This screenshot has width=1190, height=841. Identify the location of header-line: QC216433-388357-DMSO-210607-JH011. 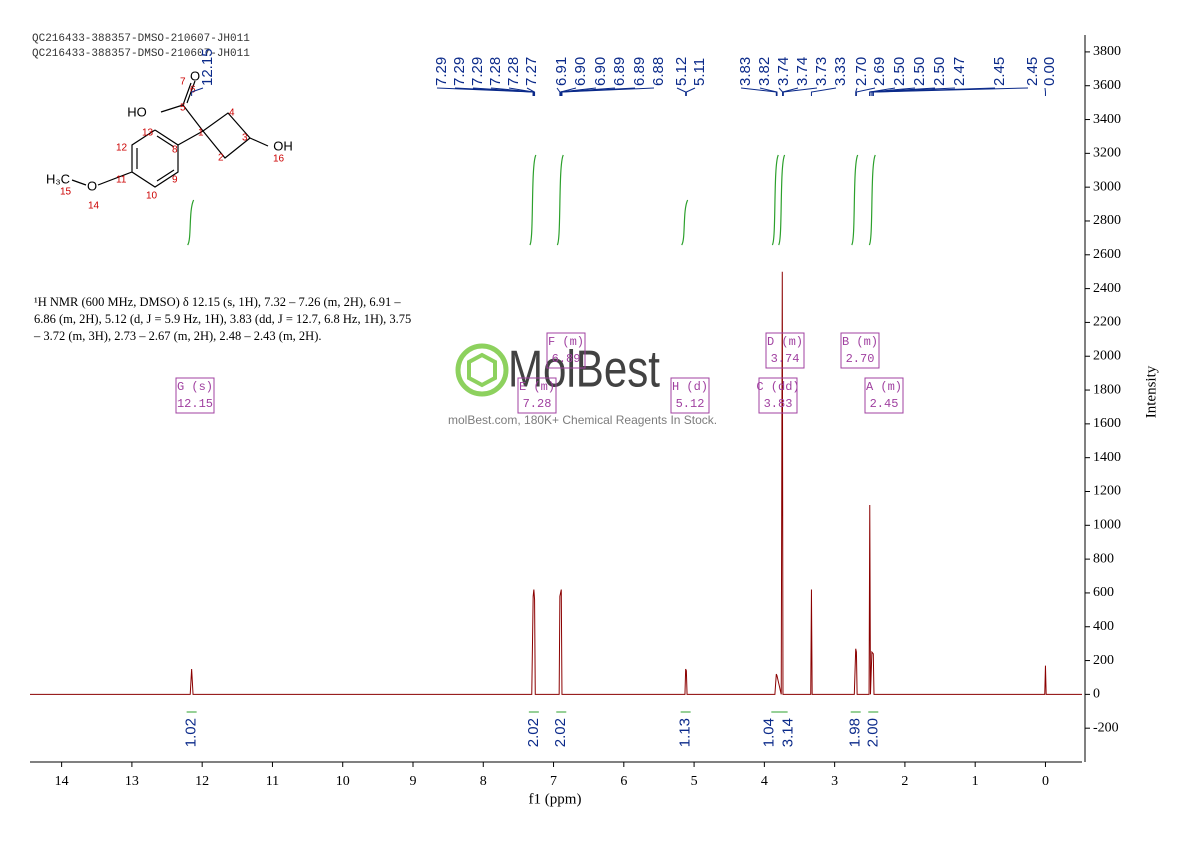
(141, 39).